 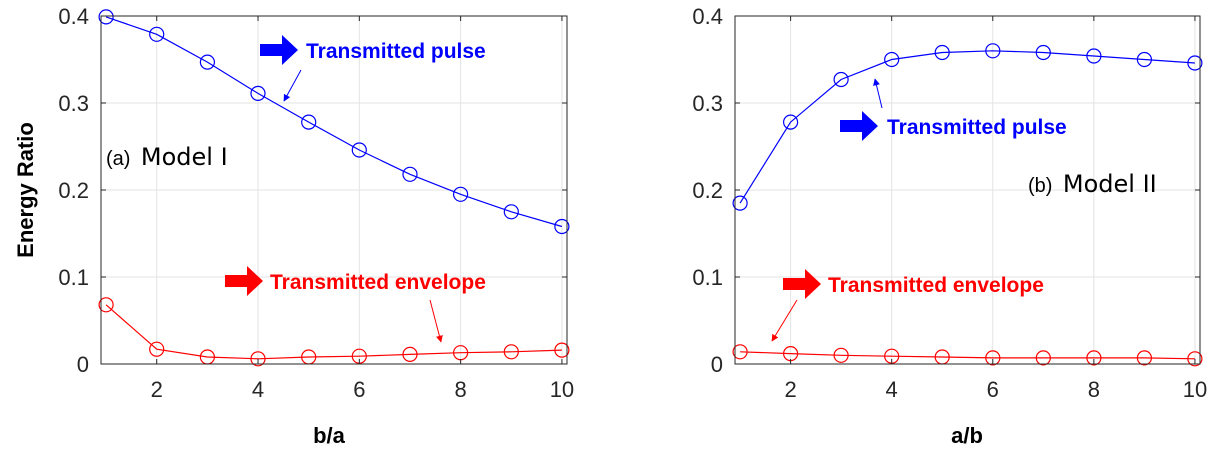 What do you see at coordinates (118, 159) in the screenshot?
I see `panel-tag-a: (a)` at bounding box center [118, 159].